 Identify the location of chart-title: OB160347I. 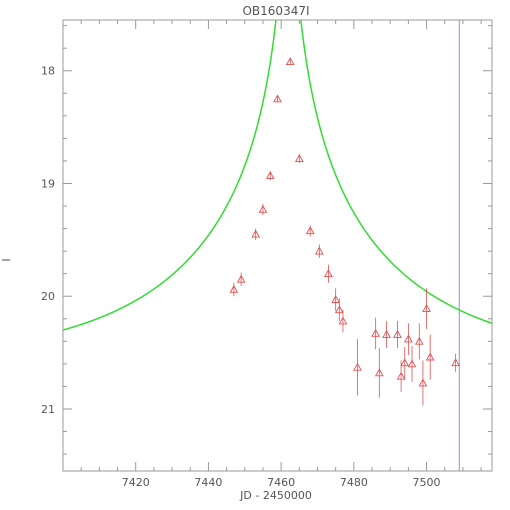
(275, 11).